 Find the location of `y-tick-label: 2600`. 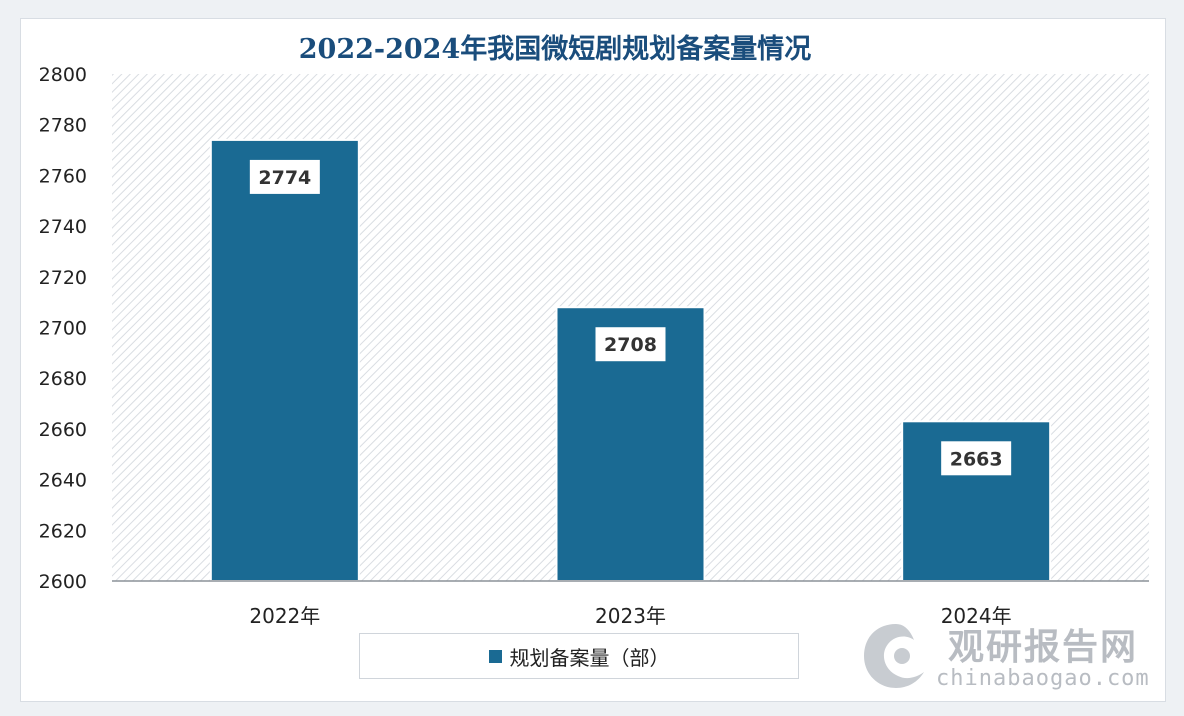

y-tick-label: 2600 is located at coordinates (63, 582).